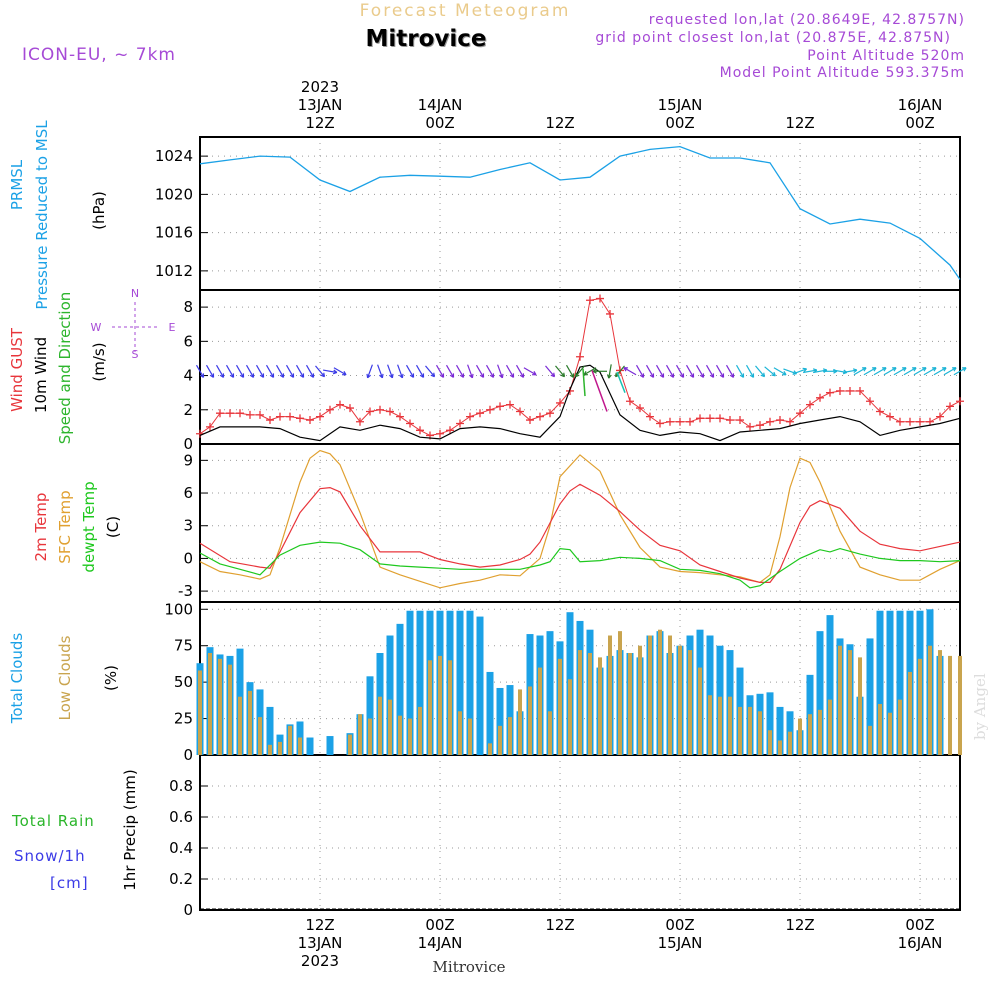  I want to click on pressure-label-short: PRMSL, so click(17, 184).